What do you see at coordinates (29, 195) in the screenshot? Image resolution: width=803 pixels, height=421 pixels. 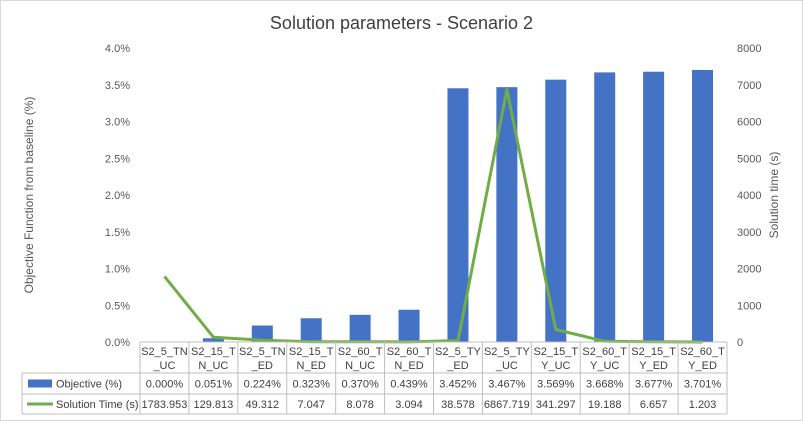 I see `y-axis-title: Objective Function from baseline (%)` at bounding box center [29, 195].